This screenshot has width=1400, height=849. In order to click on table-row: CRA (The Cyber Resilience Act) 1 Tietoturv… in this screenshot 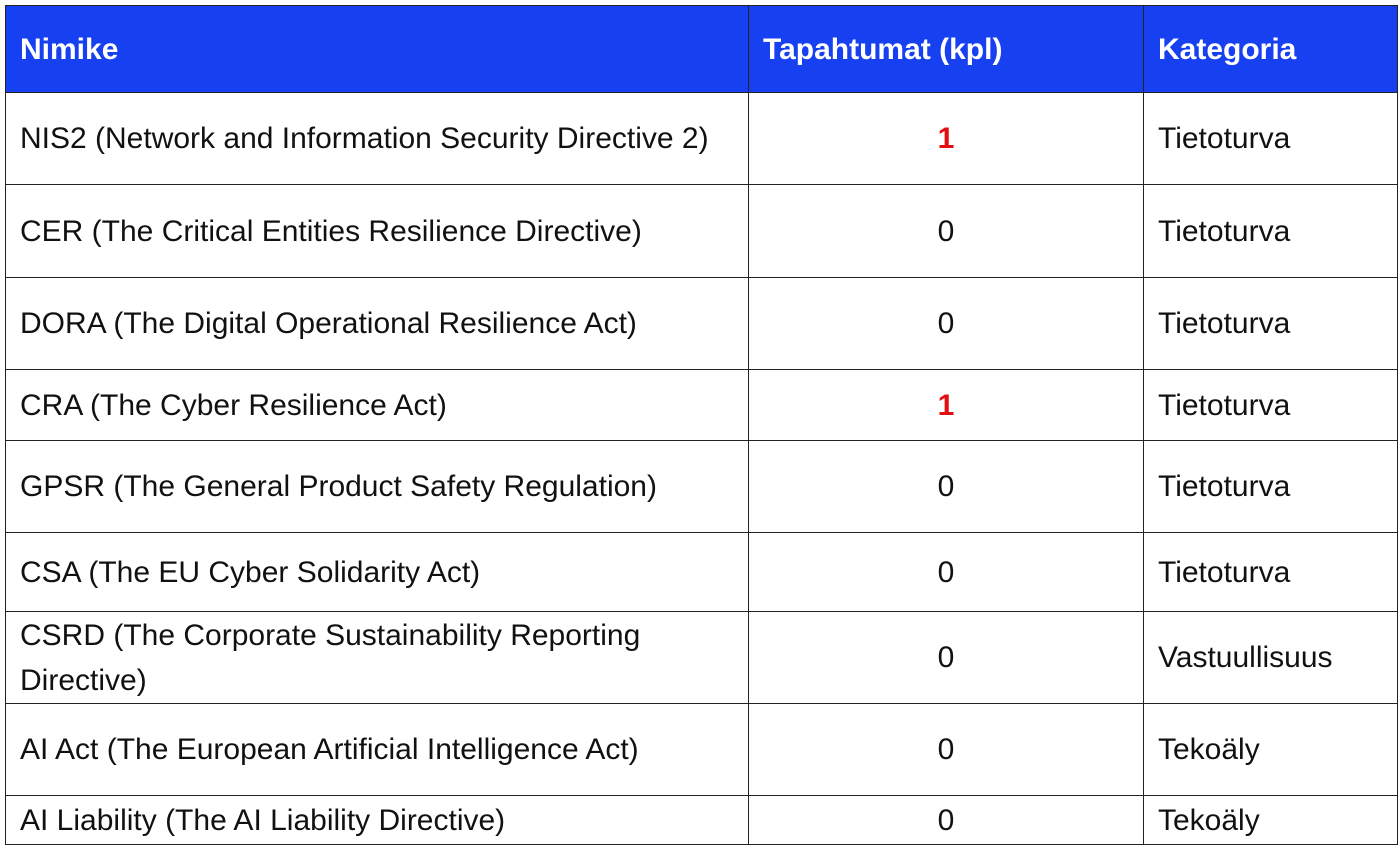, I will do `click(701, 405)`.